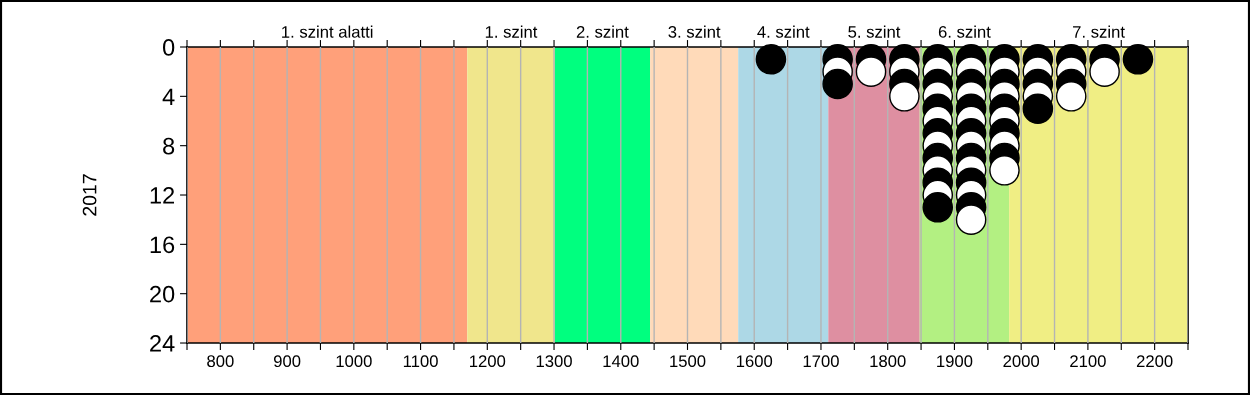 This screenshot has height=395, width=1250. Describe the element at coordinates (420, 361) in the screenshot. I see `x-tick-label: 1100` at that location.